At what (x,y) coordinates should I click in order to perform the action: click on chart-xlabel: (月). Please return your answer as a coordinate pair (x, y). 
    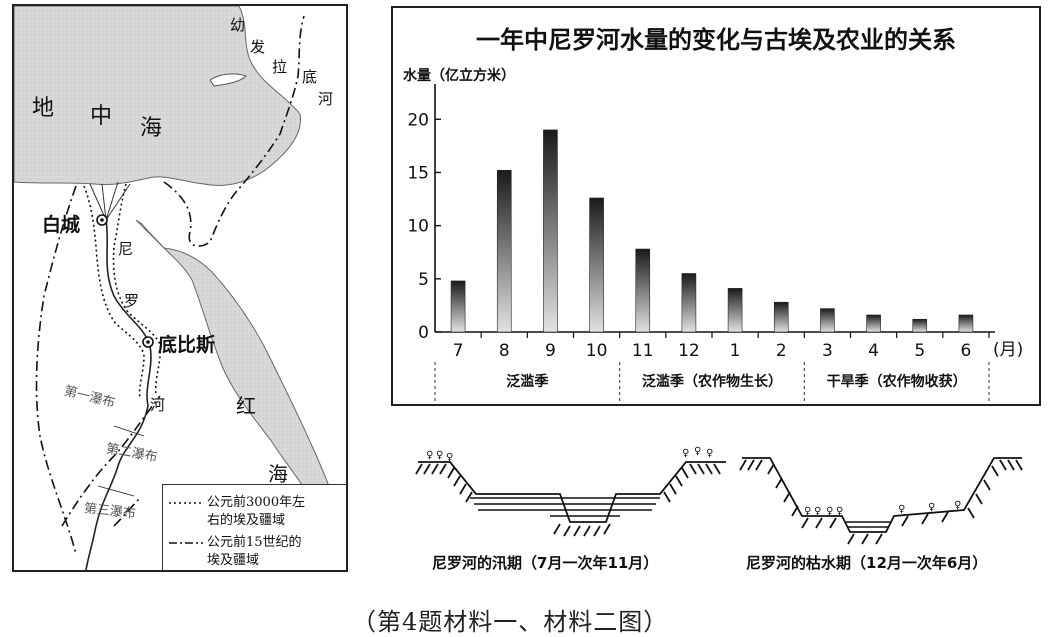
    Looking at the image, I should click on (1008, 350).